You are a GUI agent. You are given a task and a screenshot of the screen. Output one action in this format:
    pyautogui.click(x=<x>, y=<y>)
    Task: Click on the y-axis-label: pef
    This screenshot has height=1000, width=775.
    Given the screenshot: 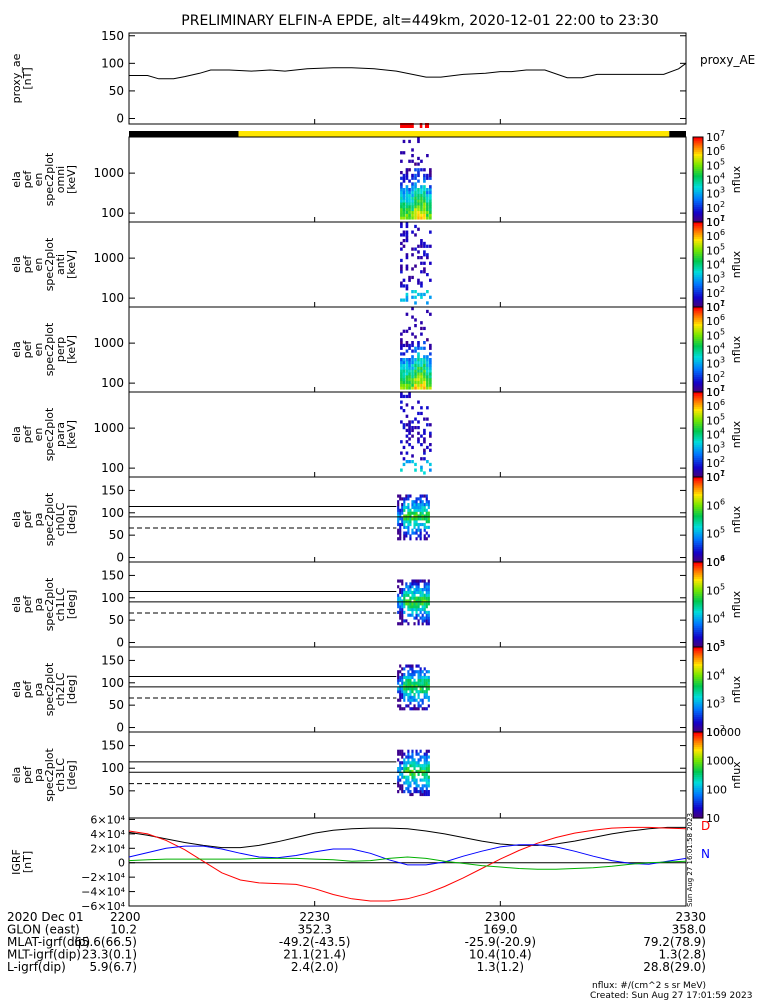 What is the action you would take?
    pyautogui.click(x=27, y=179)
    